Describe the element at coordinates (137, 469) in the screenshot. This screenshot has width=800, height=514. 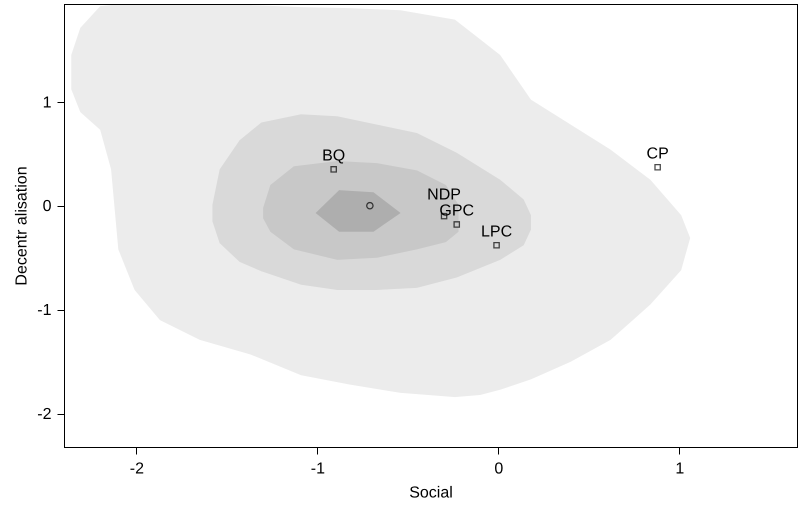
I see `x-tick-label: -2` at that location.